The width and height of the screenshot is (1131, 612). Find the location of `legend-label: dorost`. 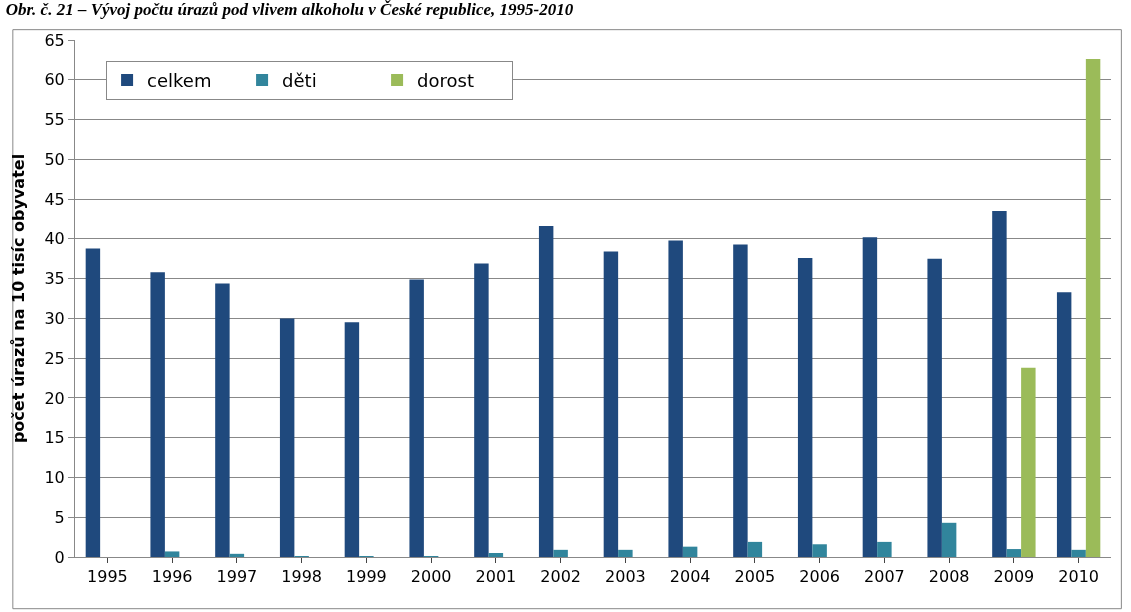

legend-label: dorost is located at coordinates (445, 80).